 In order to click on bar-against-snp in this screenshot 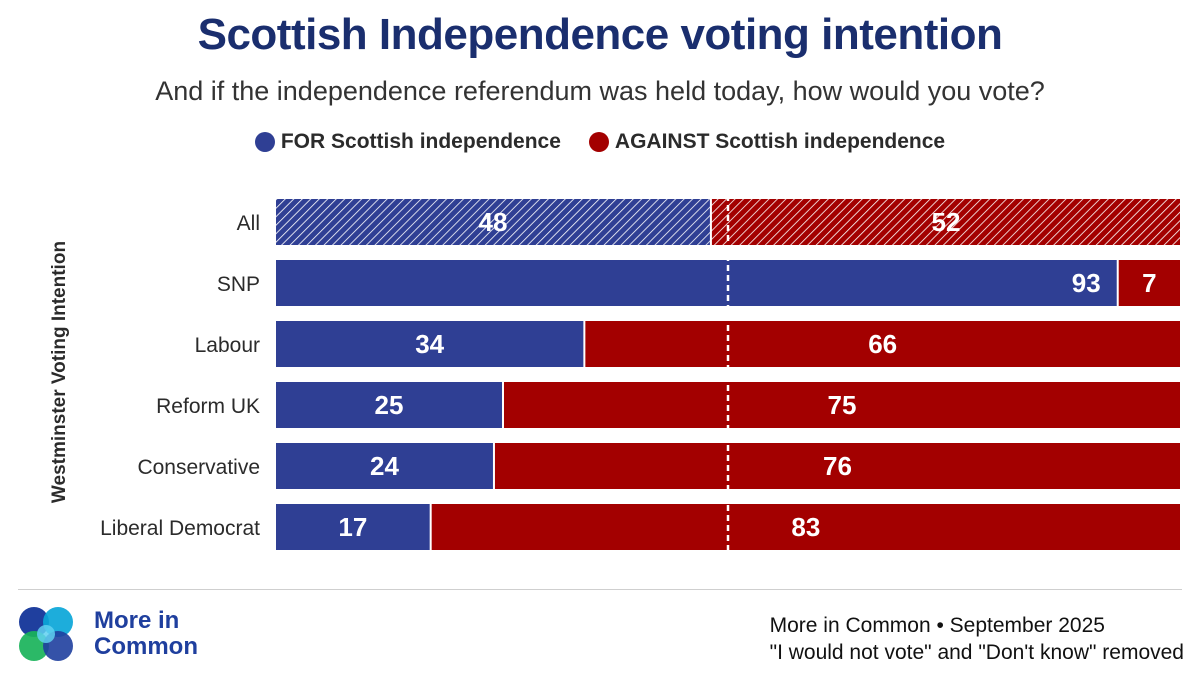, I will do `click(1149, 283)`.